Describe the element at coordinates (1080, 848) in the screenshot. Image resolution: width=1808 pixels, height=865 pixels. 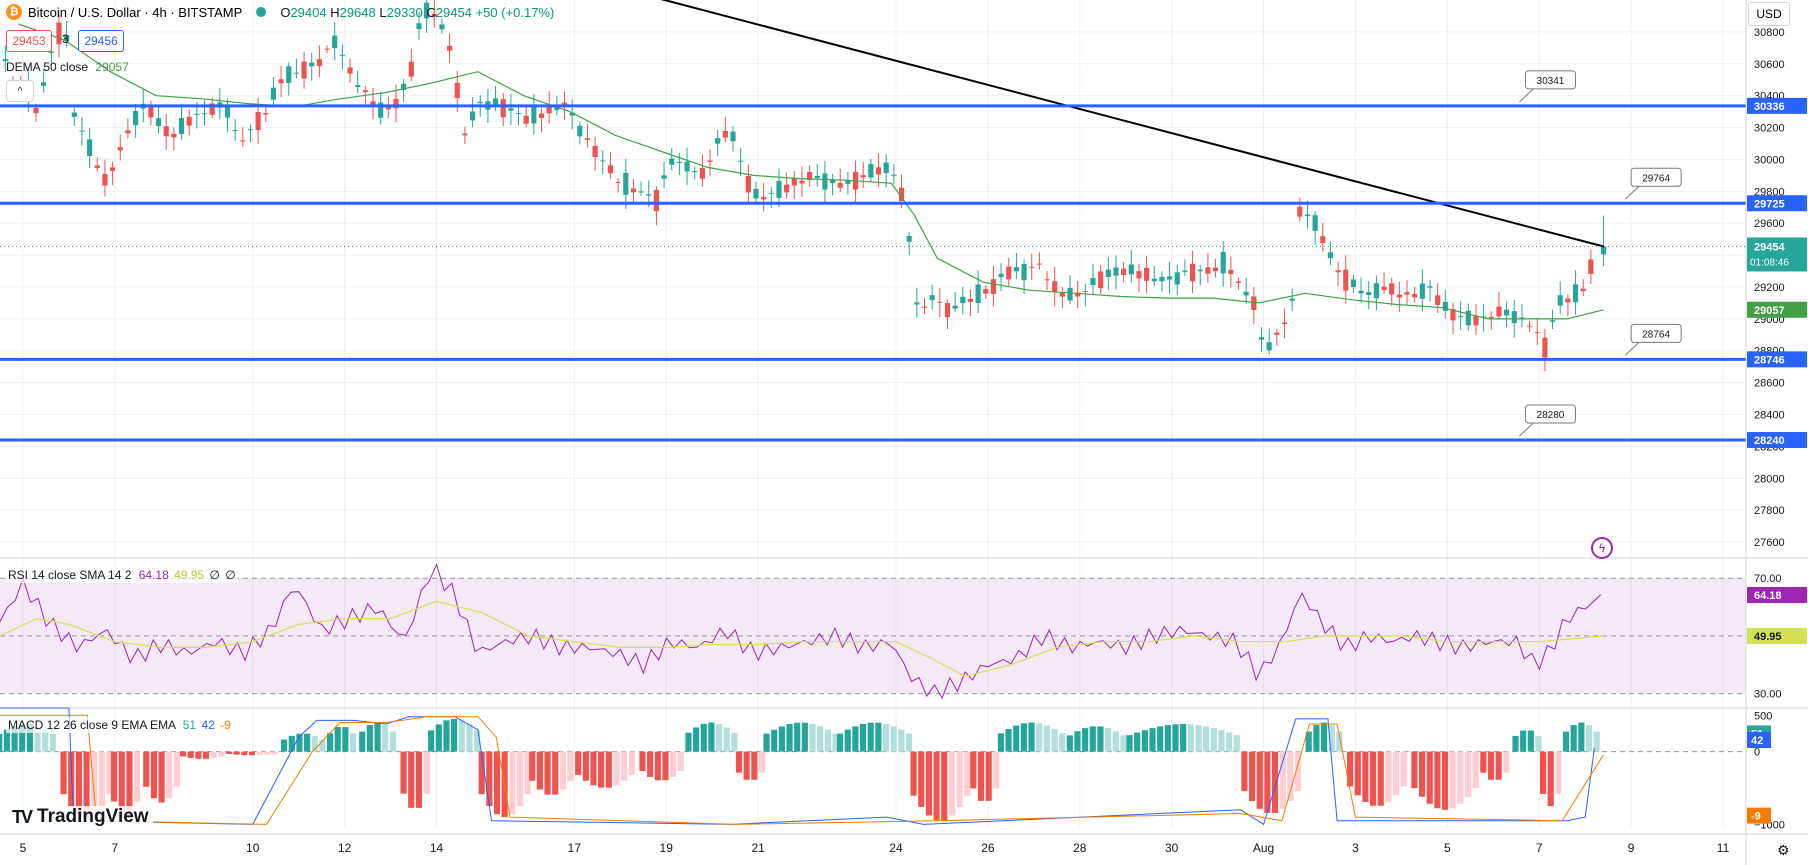
I see `x-tick-label: 28` at that location.